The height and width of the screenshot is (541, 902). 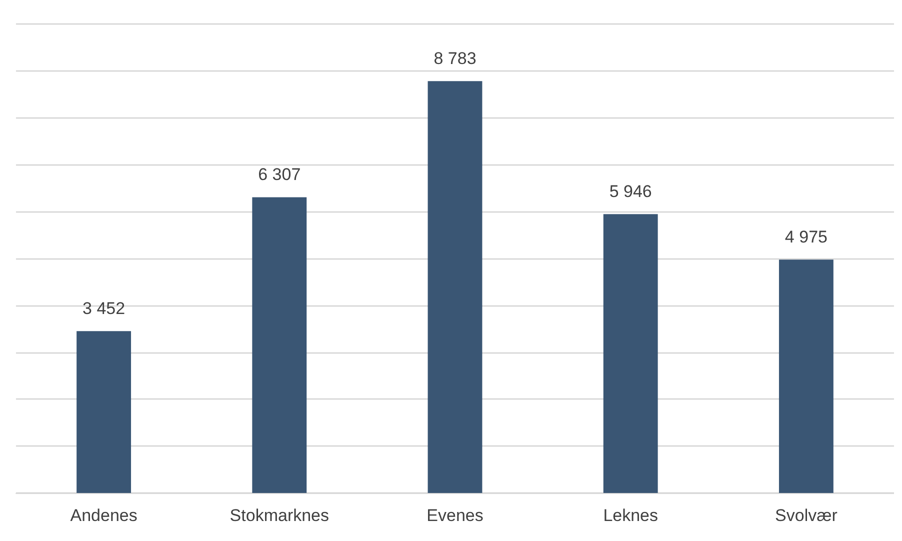 What do you see at coordinates (104, 515) in the screenshot?
I see `x-tick-label: Andenes` at bounding box center [104, 515].